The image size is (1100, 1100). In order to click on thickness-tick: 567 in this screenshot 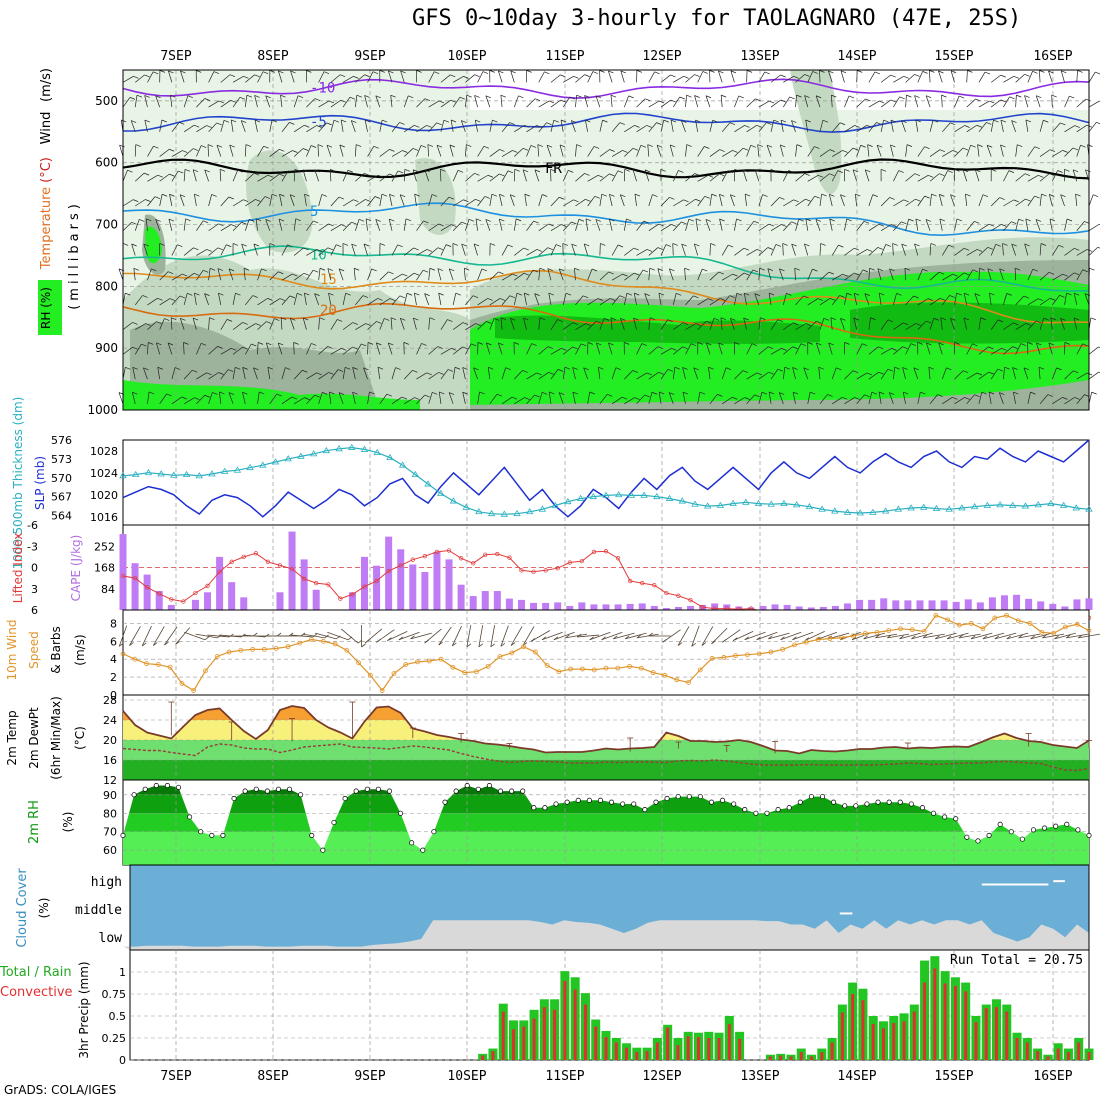, I will do `click(61, 497)`.